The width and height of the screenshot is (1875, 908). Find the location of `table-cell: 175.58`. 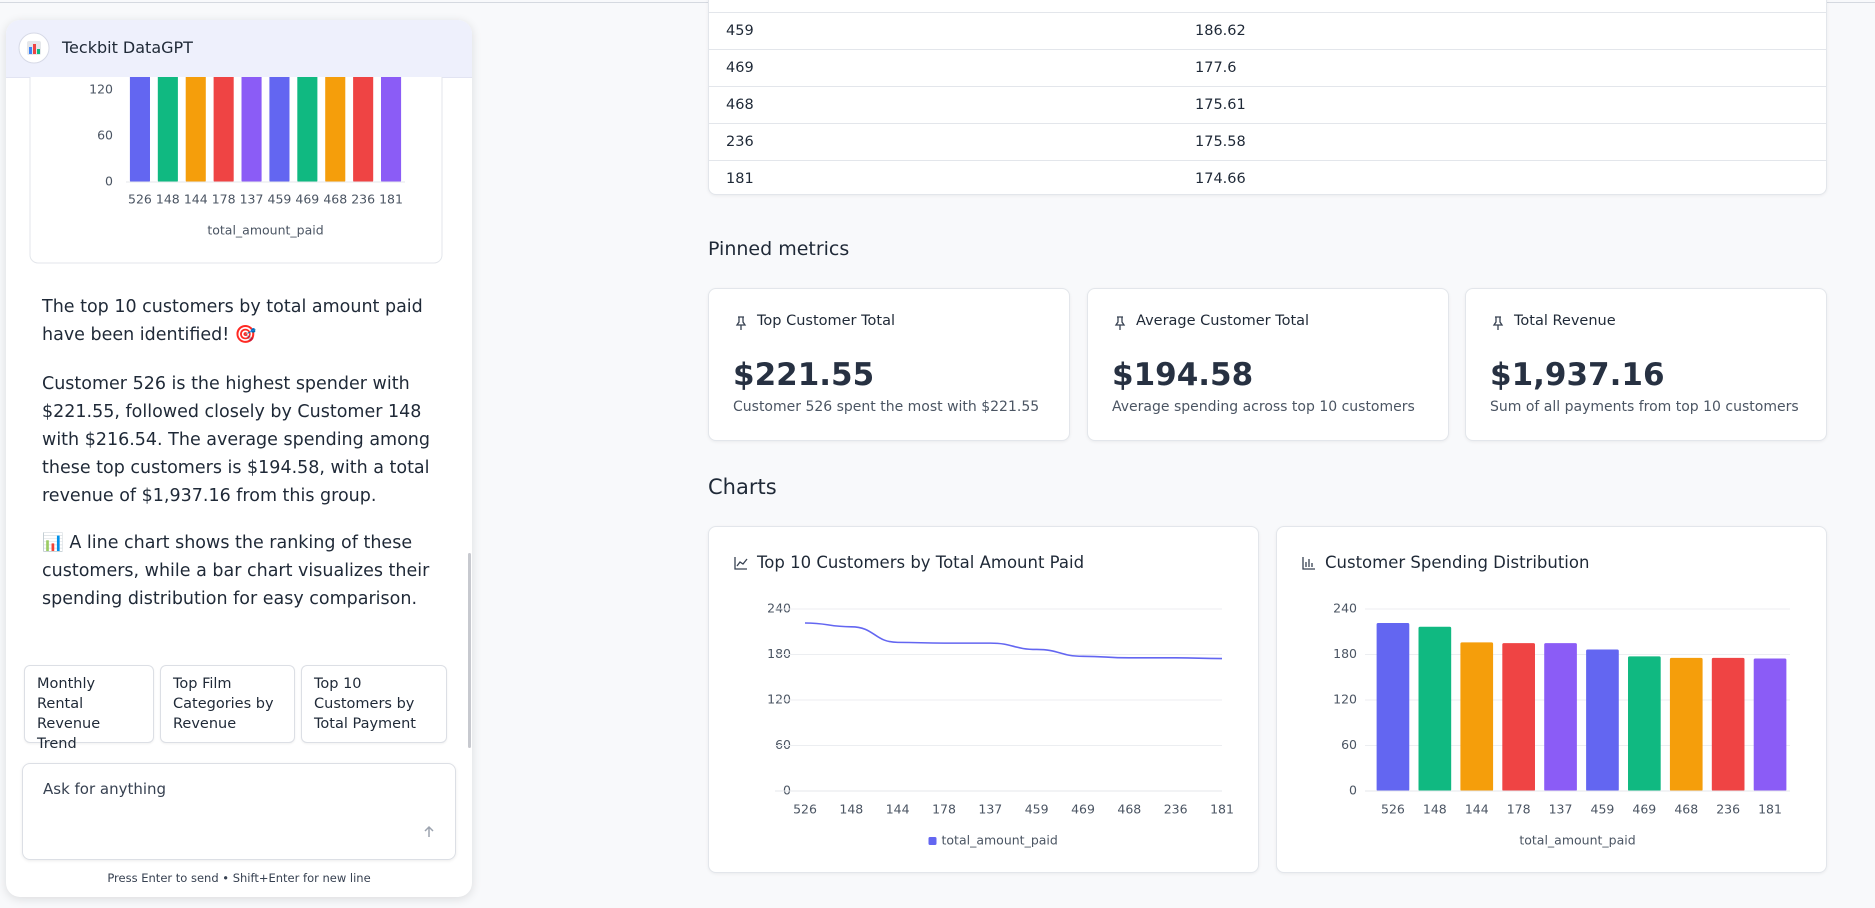

table-cell: 175.58 is located at coordinates (1220, 142).